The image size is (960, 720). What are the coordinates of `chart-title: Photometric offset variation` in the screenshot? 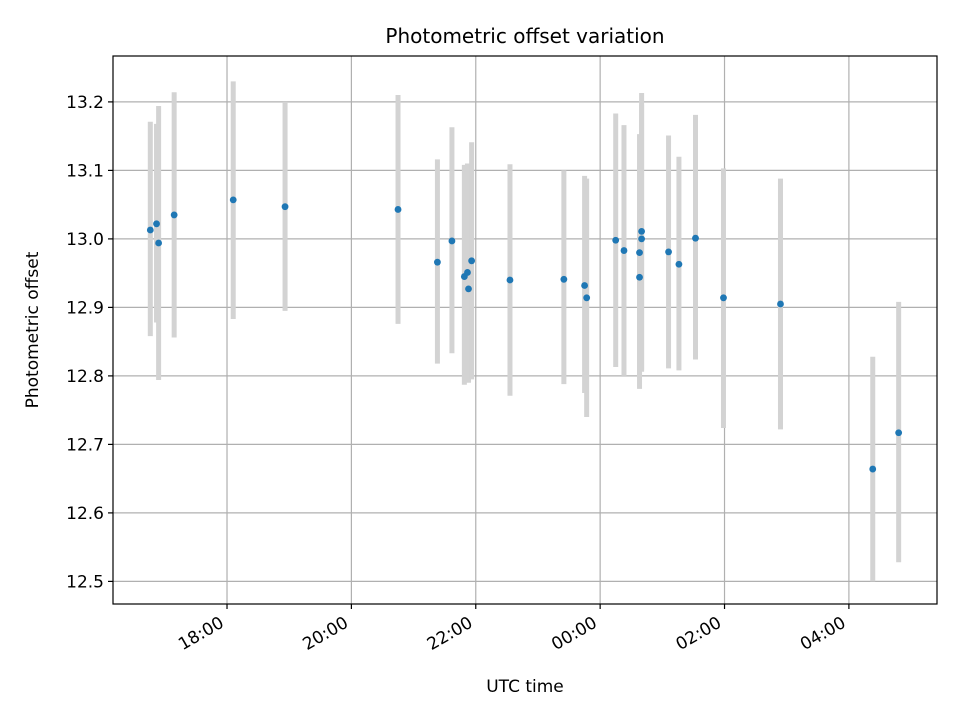 It's located at (524, 36).